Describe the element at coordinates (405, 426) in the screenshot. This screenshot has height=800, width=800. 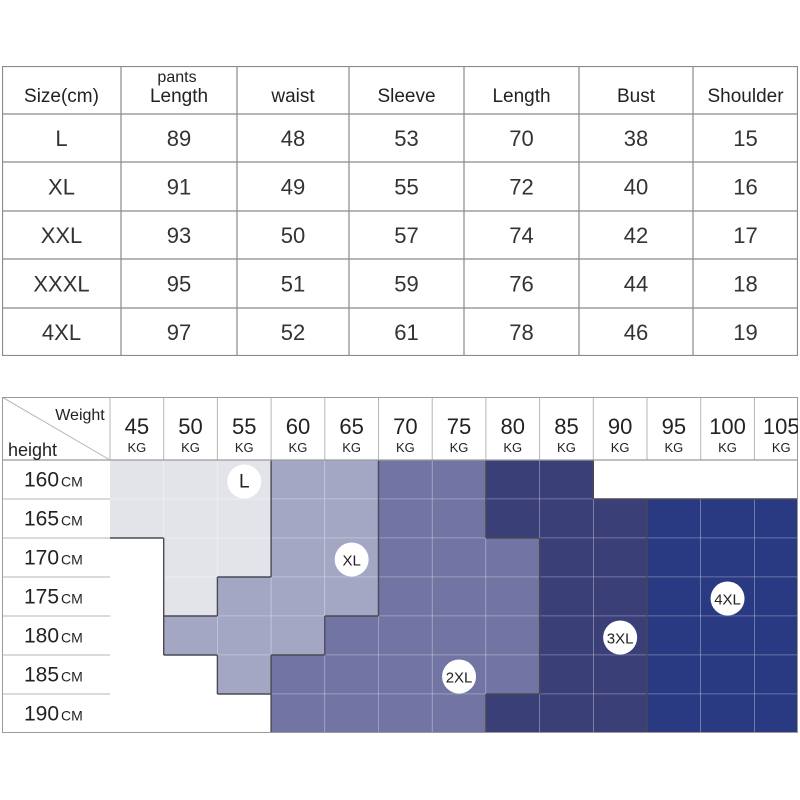
I see `x-tick-label: 70` at that location.